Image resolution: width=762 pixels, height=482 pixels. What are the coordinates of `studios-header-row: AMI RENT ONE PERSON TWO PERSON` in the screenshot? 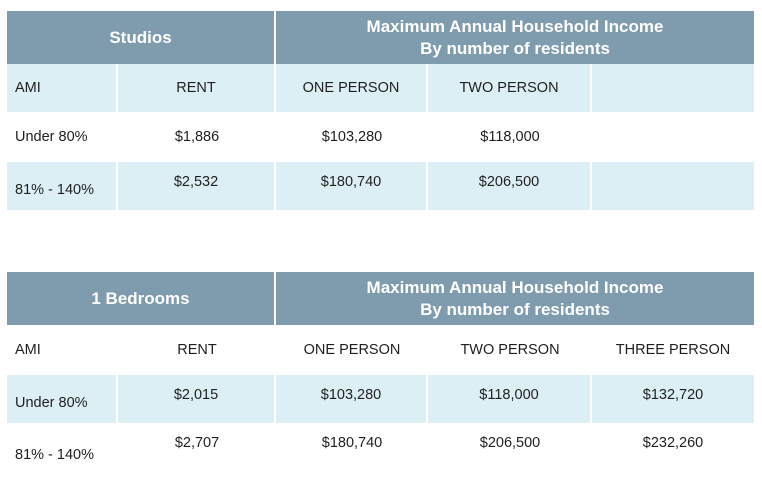 It's located at (380, 88).